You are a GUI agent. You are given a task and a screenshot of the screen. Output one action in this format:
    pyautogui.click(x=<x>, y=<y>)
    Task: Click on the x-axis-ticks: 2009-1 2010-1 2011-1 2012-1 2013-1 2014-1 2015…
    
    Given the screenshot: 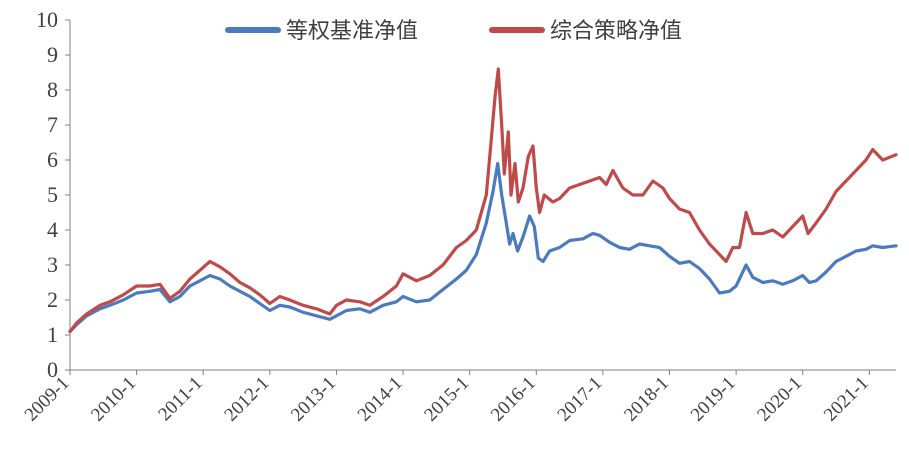 What is the action you would take?
    pyautogui.click(x=447, y=398)
    